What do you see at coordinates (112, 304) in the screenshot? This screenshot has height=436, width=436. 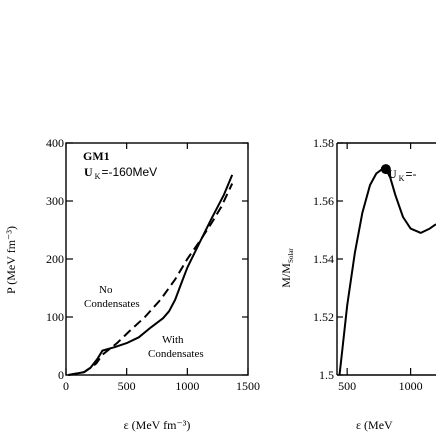 I see `series-label-no-condensates-line2: Condensates` at bounding box center [112, 304].